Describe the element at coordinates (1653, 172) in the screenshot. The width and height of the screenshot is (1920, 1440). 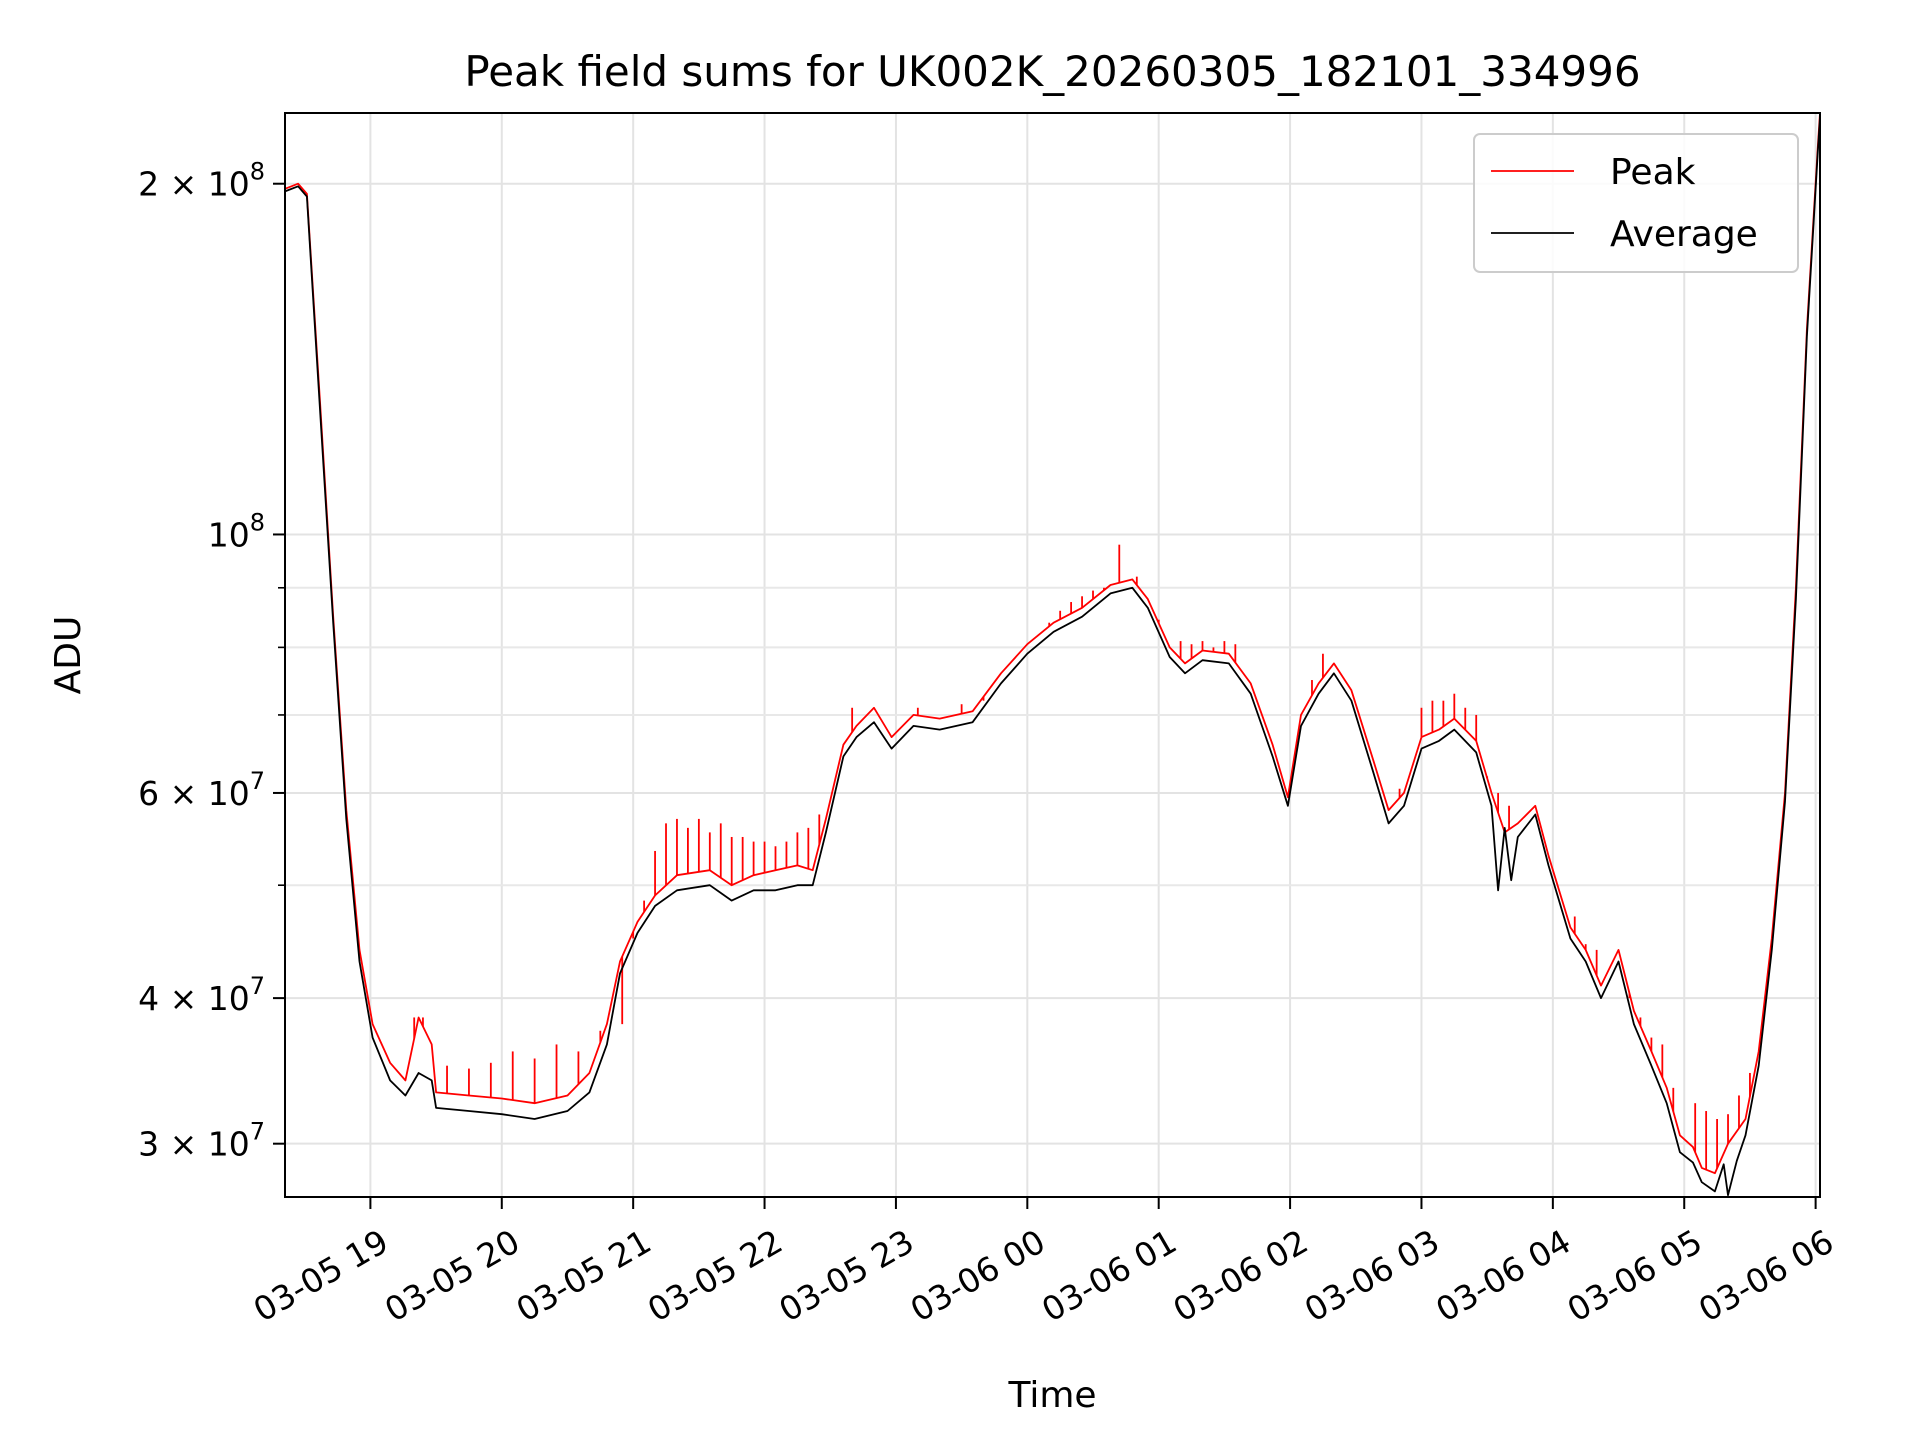
I see `legend-label-peak: Peak` at that location.